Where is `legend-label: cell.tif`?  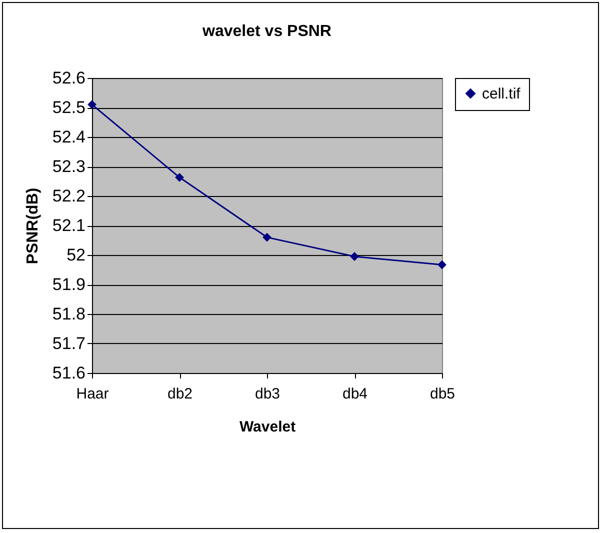
legend-label: cell.tif is located at coordinates (502, 94).